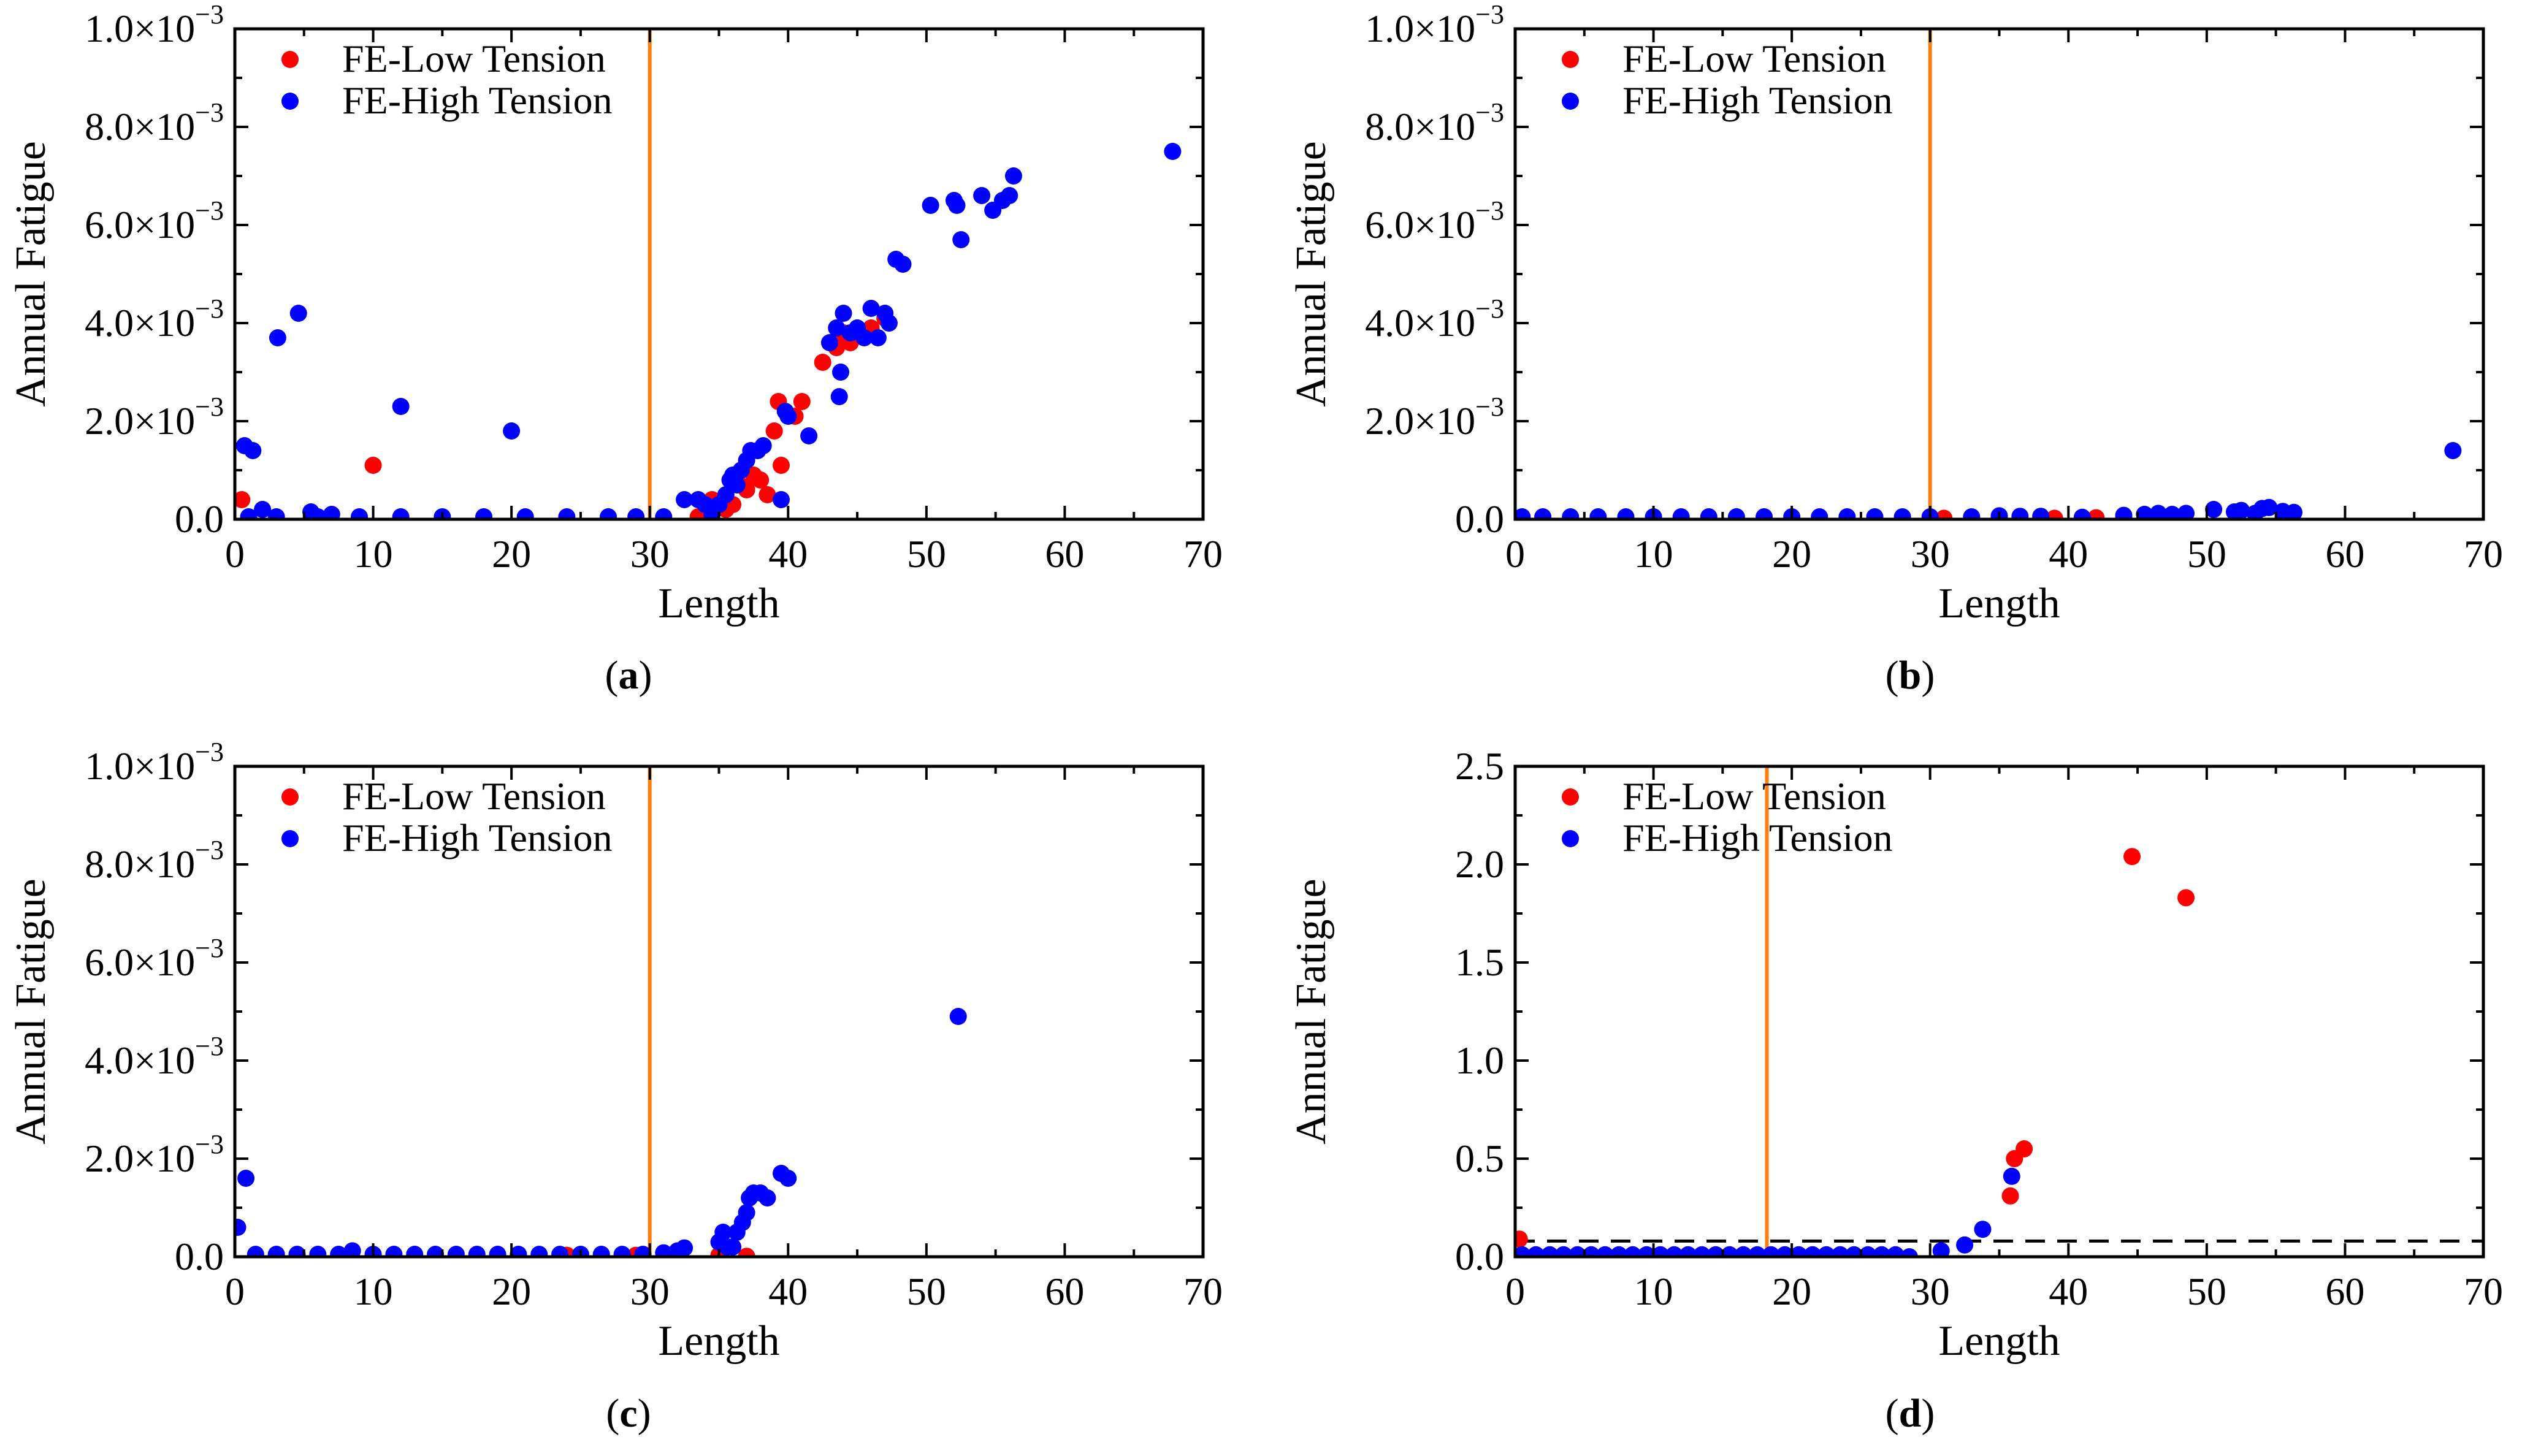  Describe the element at coordinates (1479, 962) in the screenshot. I see `y-tick-label: 1.5` at that location.